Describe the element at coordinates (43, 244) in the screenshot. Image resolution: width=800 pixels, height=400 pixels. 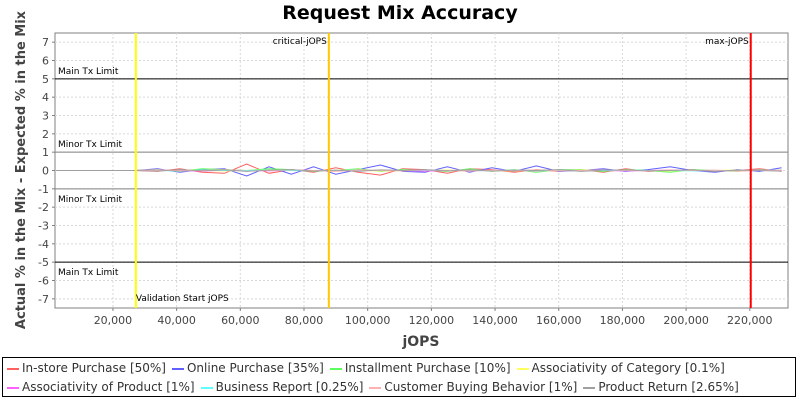
I see `y-tick-label: -4` at that location.